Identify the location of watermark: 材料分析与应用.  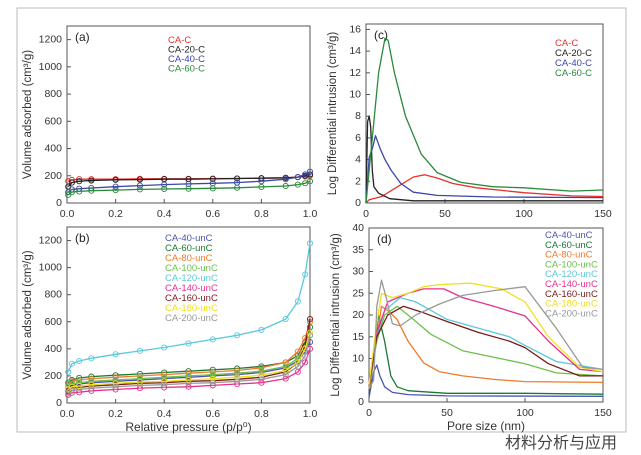
(561, 442).